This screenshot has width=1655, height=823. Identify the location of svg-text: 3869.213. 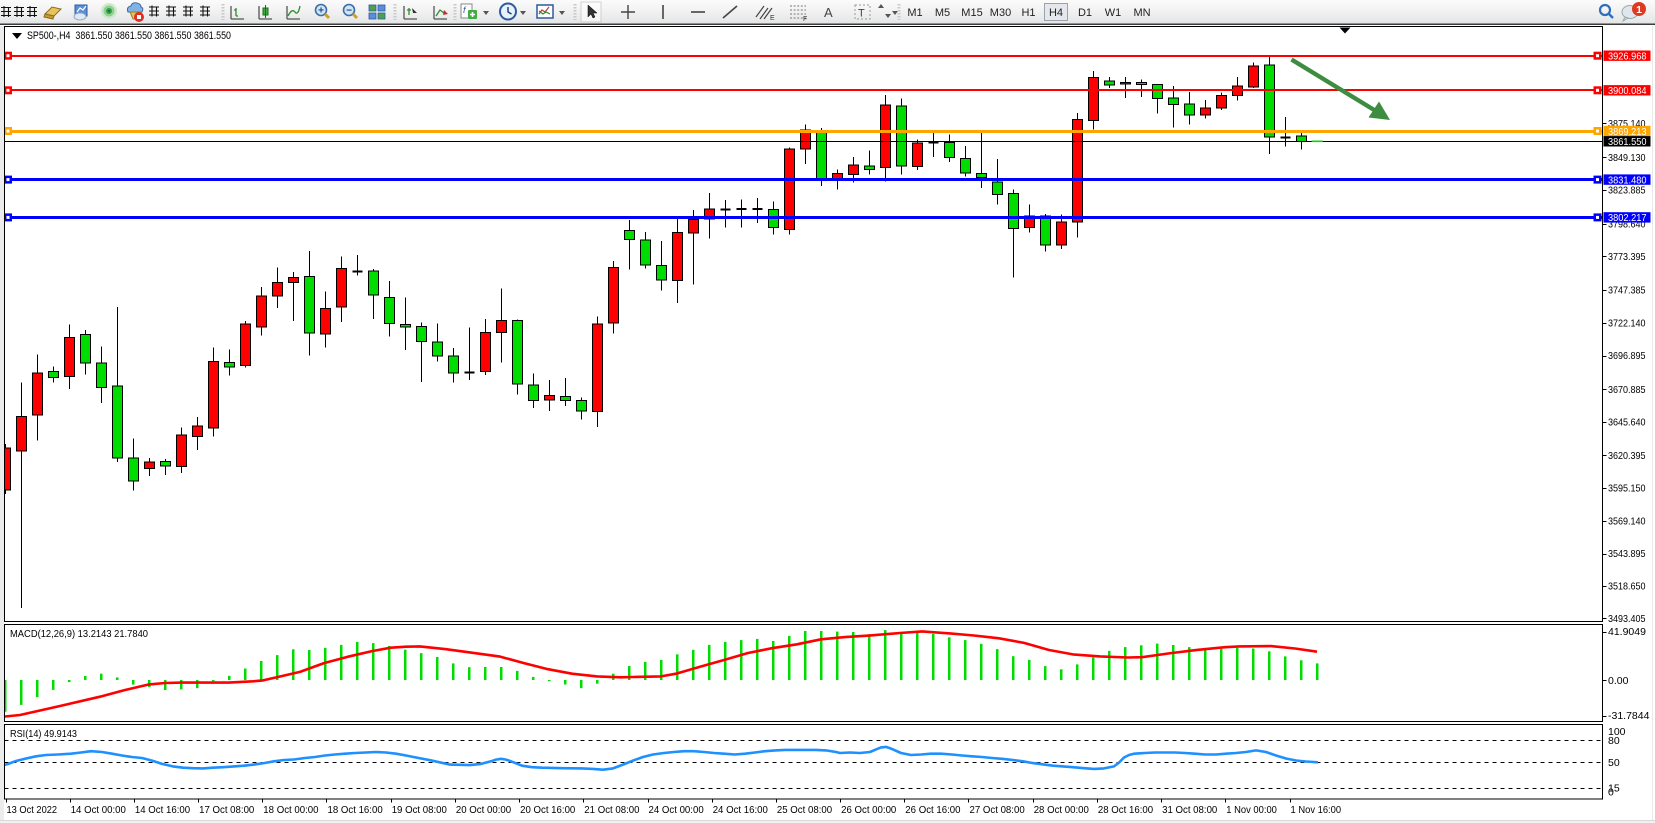
(1627, 132).